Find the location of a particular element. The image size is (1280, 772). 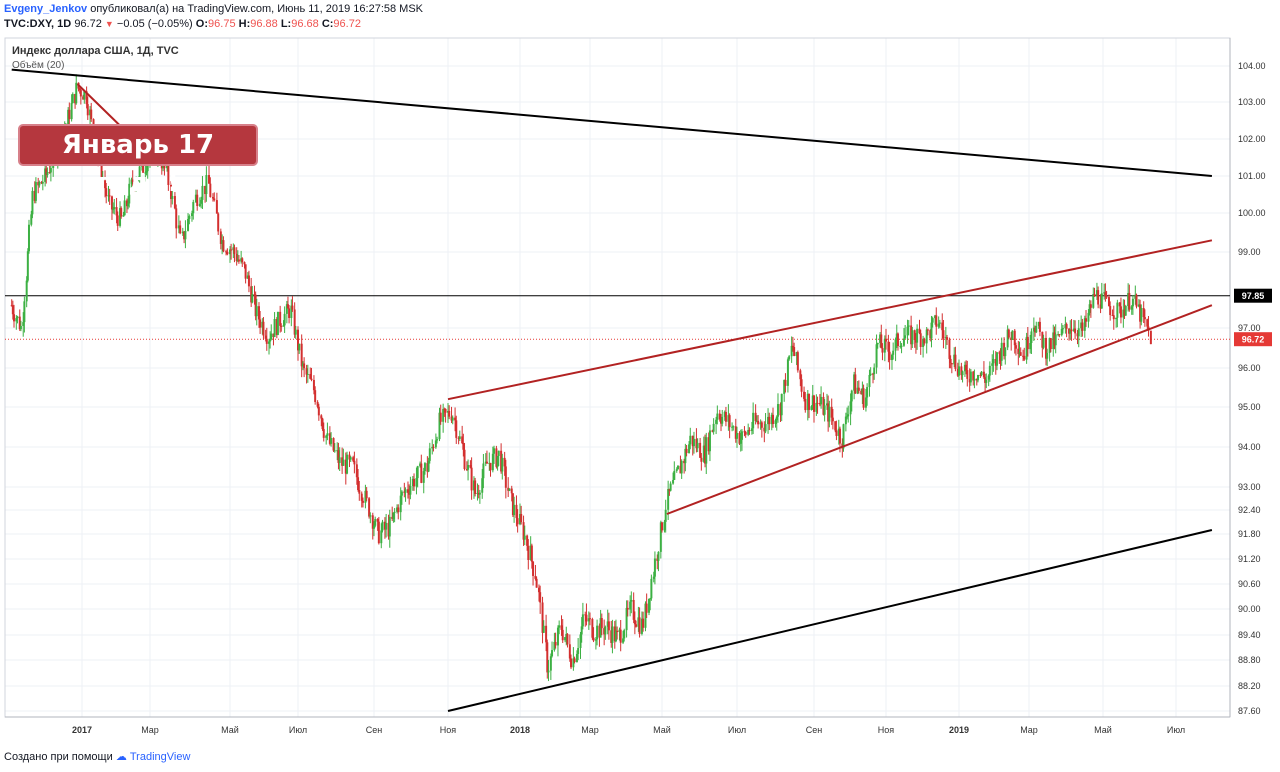

author-link: Evgeny_Jenkov is located at coordinates (46, 9).